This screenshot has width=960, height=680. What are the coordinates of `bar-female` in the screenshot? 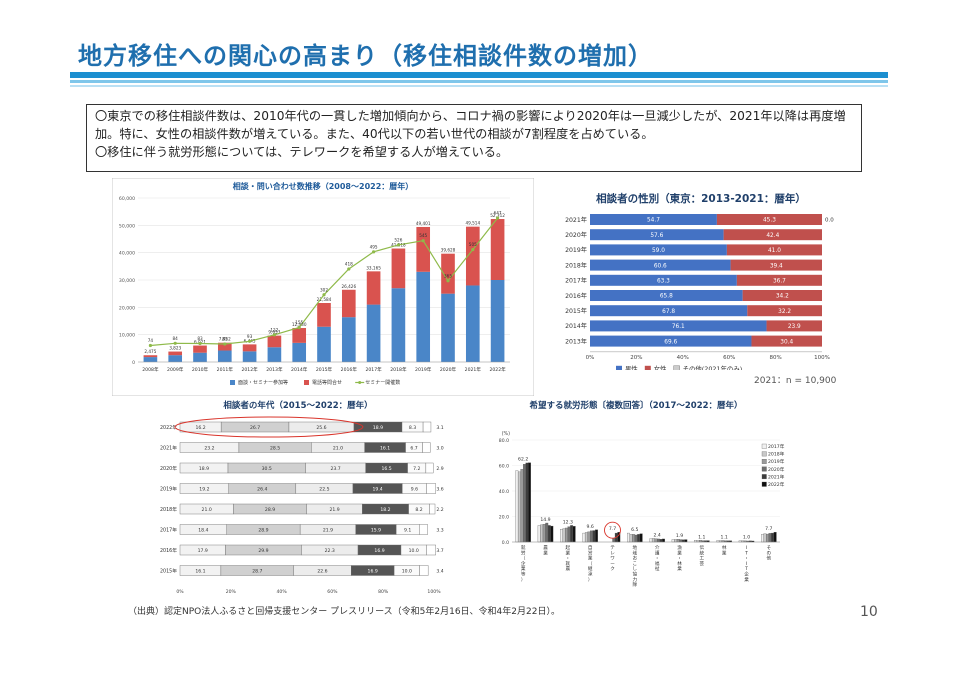 It's located at (782, 295).